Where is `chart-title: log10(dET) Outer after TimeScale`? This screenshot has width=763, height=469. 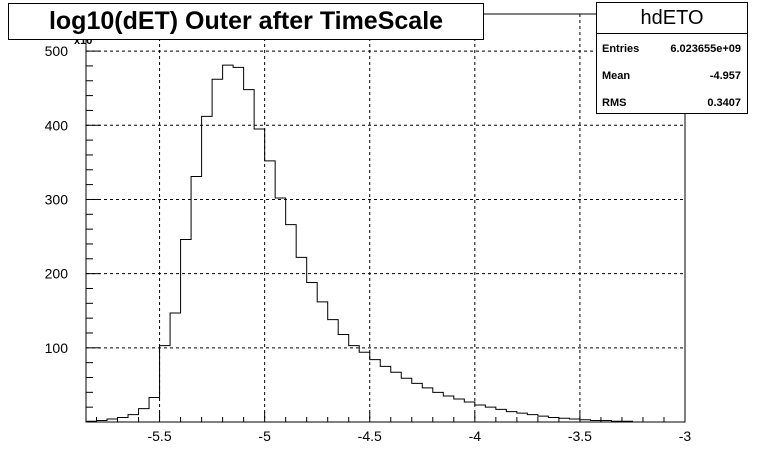 chart-title: log10(dET) Outer after TimeScale is located at coordinates (246, 21).